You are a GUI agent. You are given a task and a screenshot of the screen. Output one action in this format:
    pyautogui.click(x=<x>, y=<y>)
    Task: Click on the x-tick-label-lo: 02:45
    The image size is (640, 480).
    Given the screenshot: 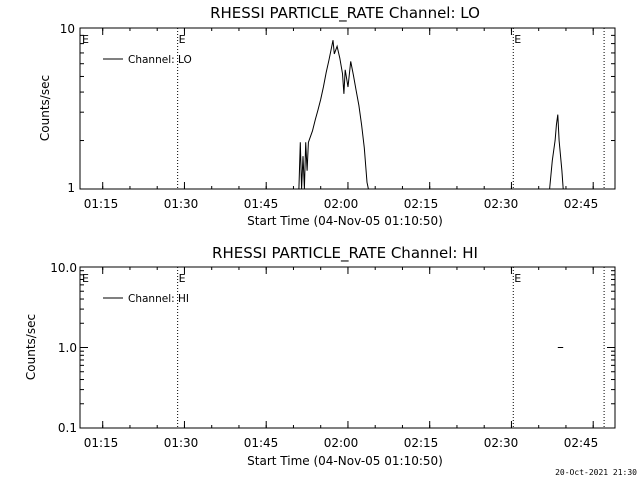 What is the action you would take?
    pyautogui.click(x=581, y=204)
    